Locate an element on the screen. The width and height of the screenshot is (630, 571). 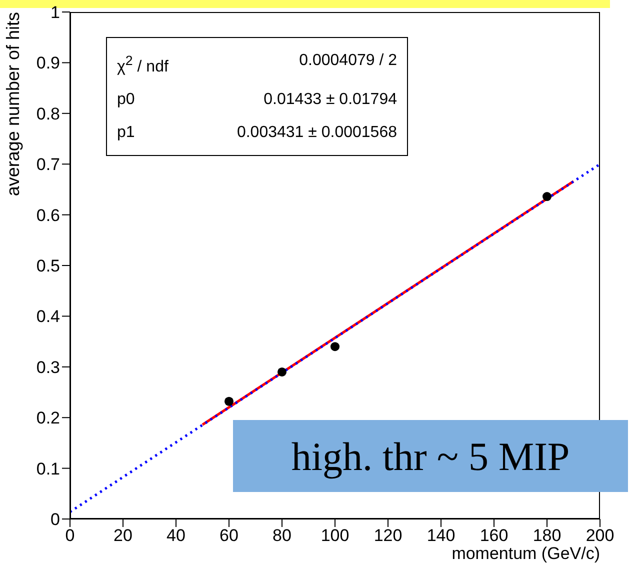
annotation: 0.01433 ± 0.01794 is located at coordinates (330, 100).